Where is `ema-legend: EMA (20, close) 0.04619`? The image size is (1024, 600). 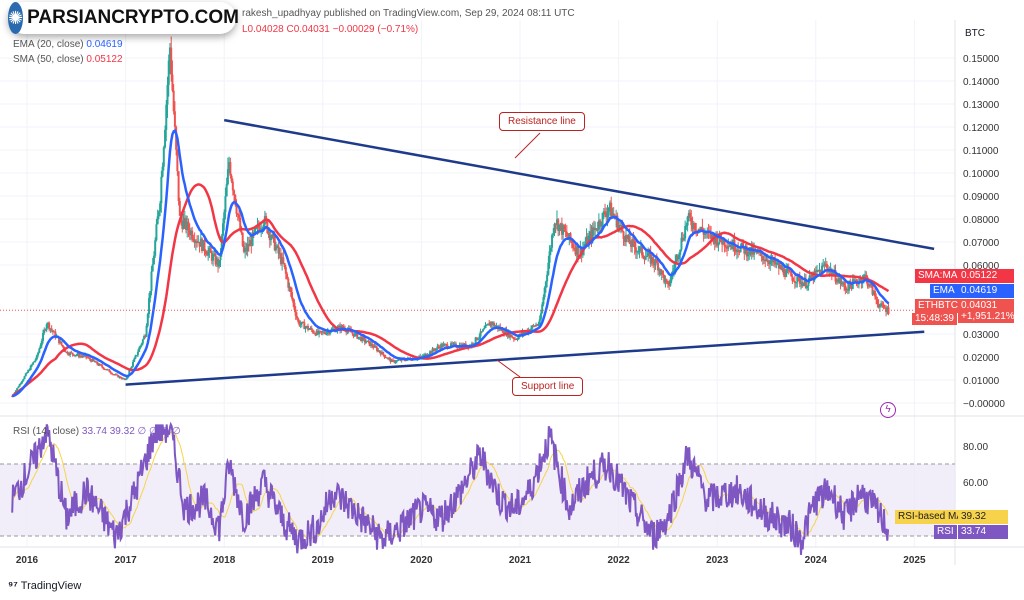 ema-legend: EMA (20, close) 0.04619 is located at coordinates (68, 44).